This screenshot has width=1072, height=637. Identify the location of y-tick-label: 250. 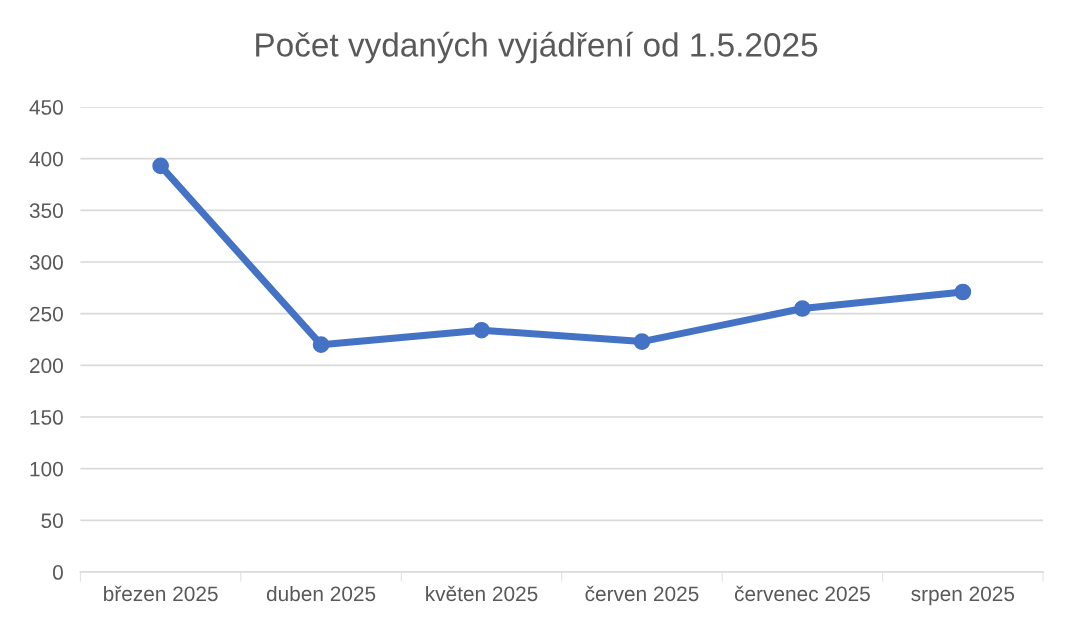
(46, 314).